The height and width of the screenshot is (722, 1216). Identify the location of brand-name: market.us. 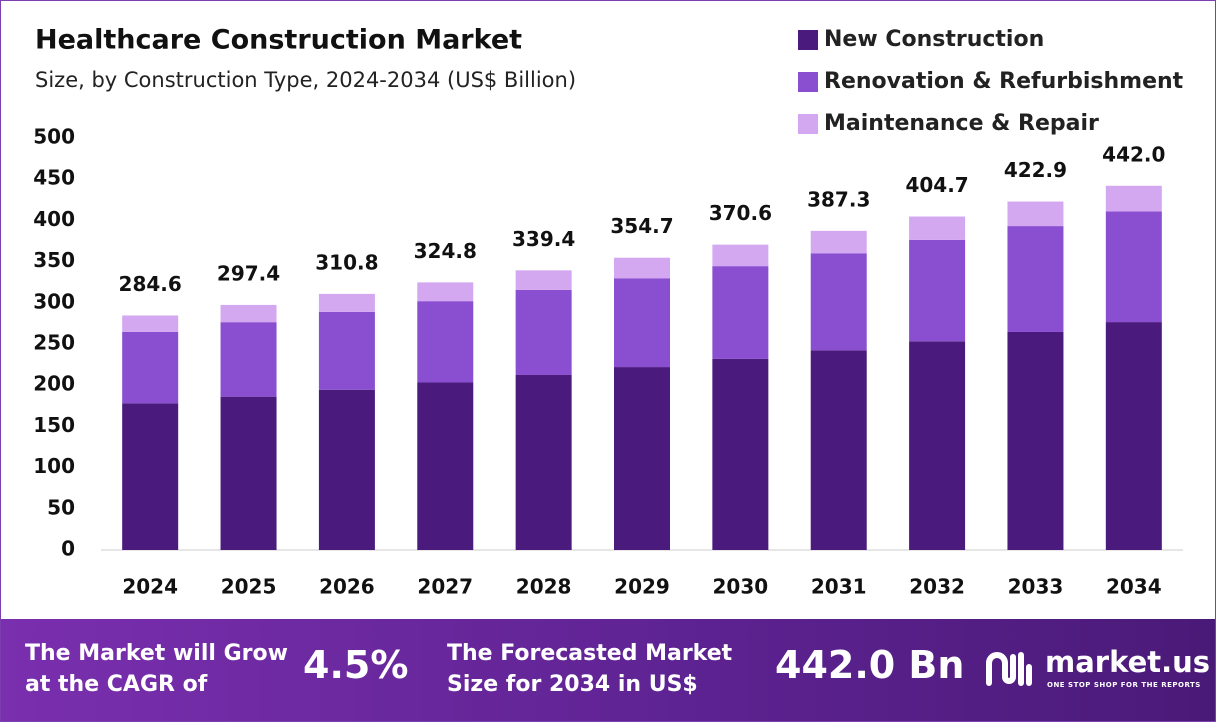
(1128, 662).